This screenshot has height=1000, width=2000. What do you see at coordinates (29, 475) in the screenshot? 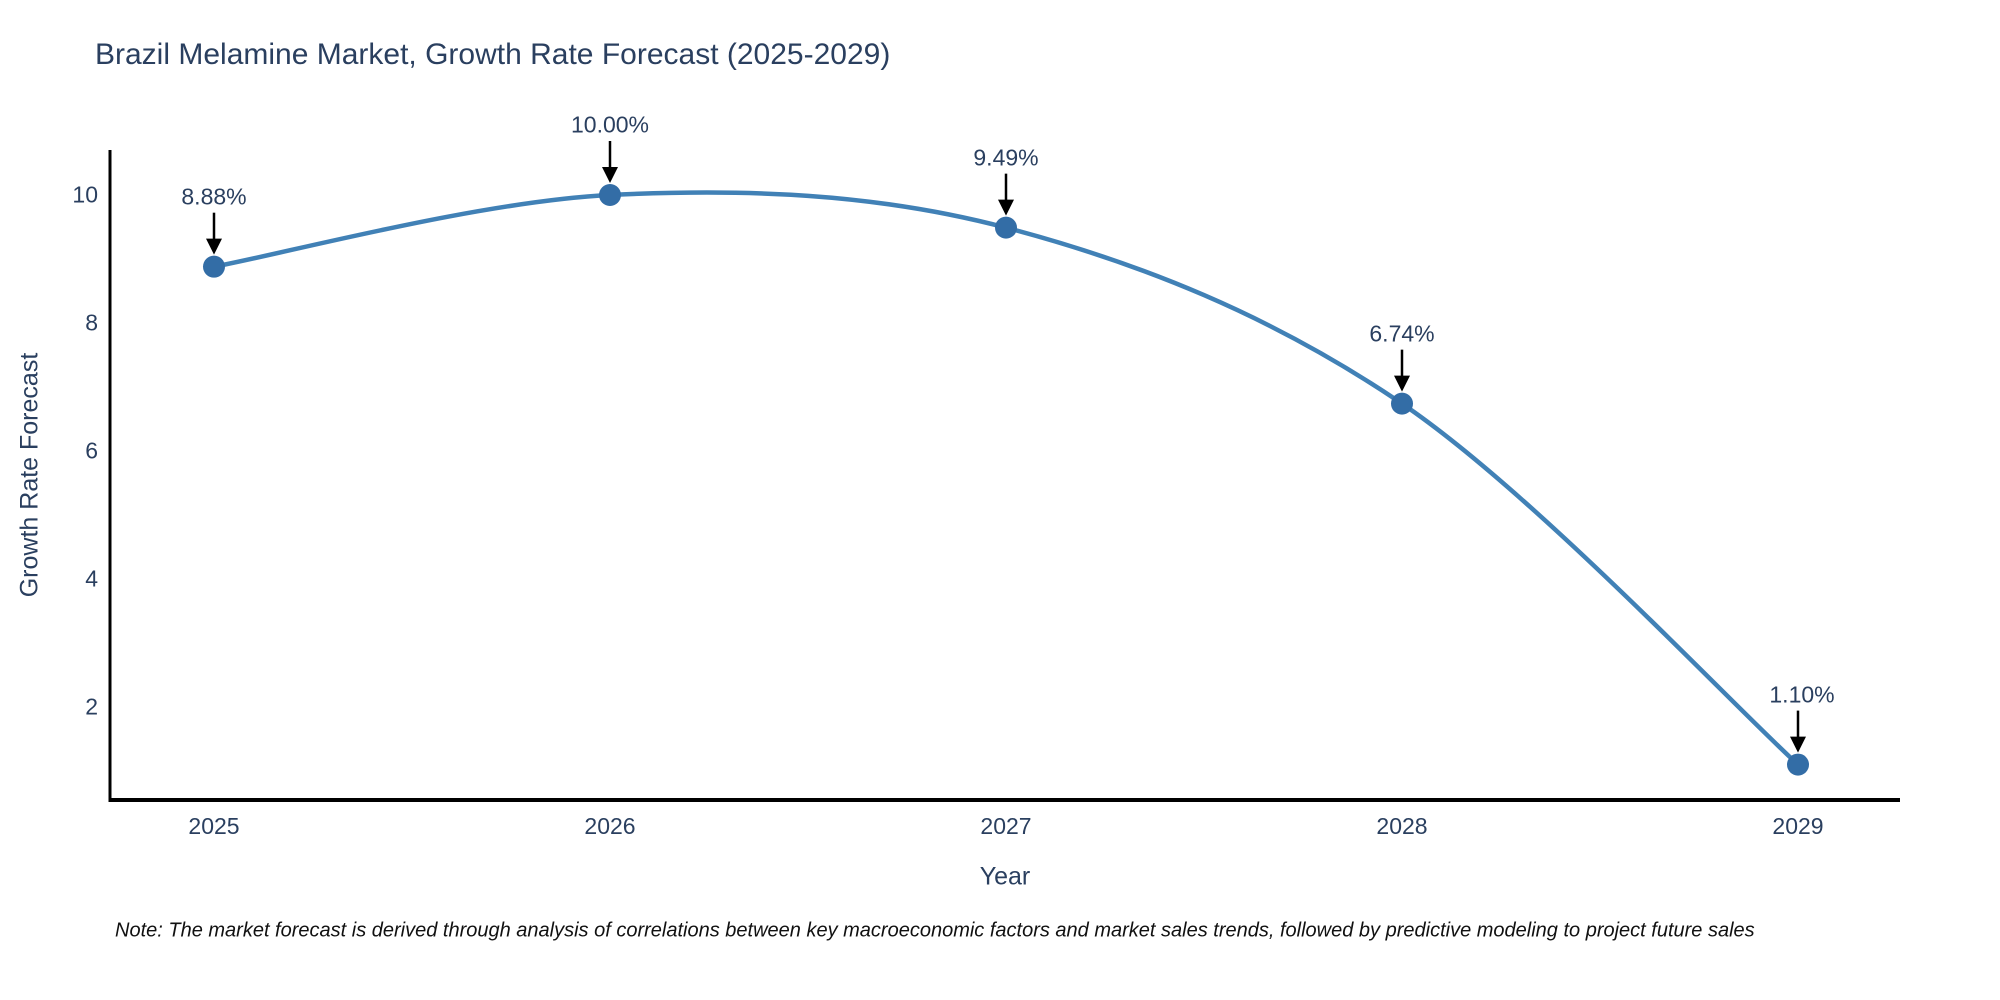
I see `y-axis-title: Growth Rate Forecast` at bounding box center [29, 475].